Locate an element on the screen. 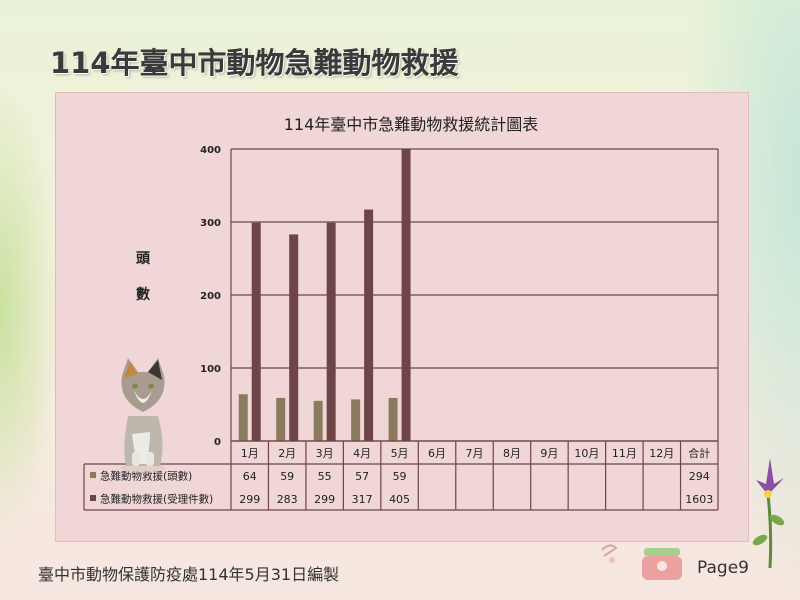  category-label: 12月 is located at coordinates (661, 453).